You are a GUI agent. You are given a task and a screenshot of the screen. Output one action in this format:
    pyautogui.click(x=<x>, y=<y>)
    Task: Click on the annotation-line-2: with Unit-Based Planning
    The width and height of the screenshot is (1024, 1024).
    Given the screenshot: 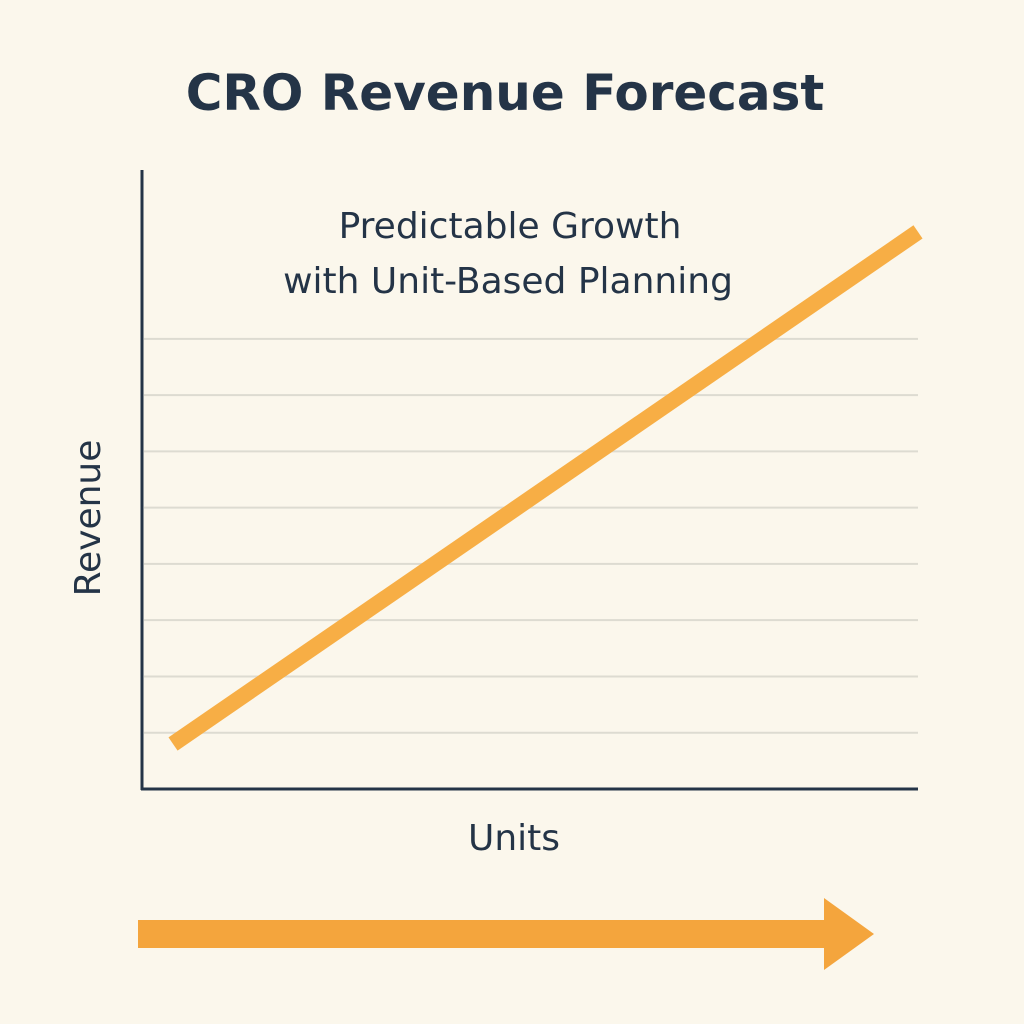 What is the action you would take?
    pyautogui.click(x=508, y=281)
    